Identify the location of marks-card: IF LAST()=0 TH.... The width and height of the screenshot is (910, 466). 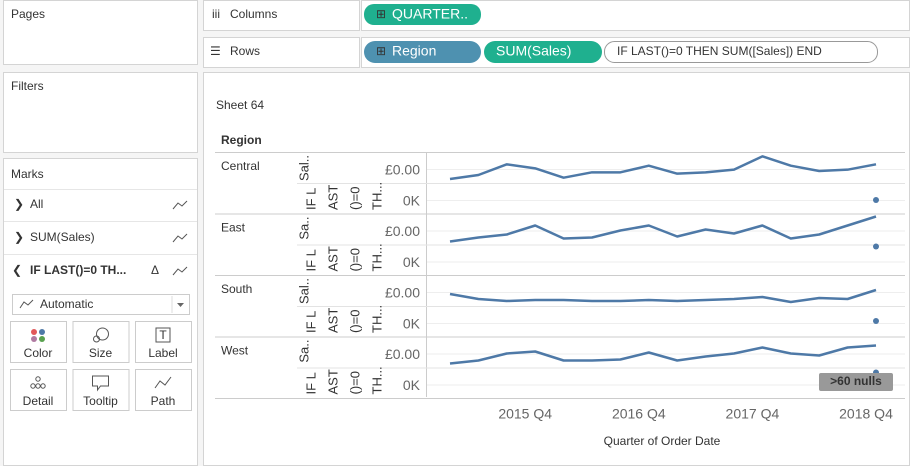
(78, 270).